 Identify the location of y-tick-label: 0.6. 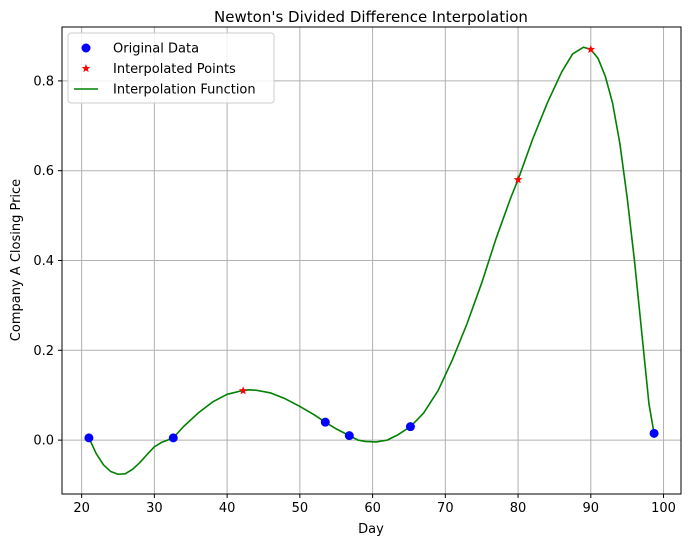
(43, 171).